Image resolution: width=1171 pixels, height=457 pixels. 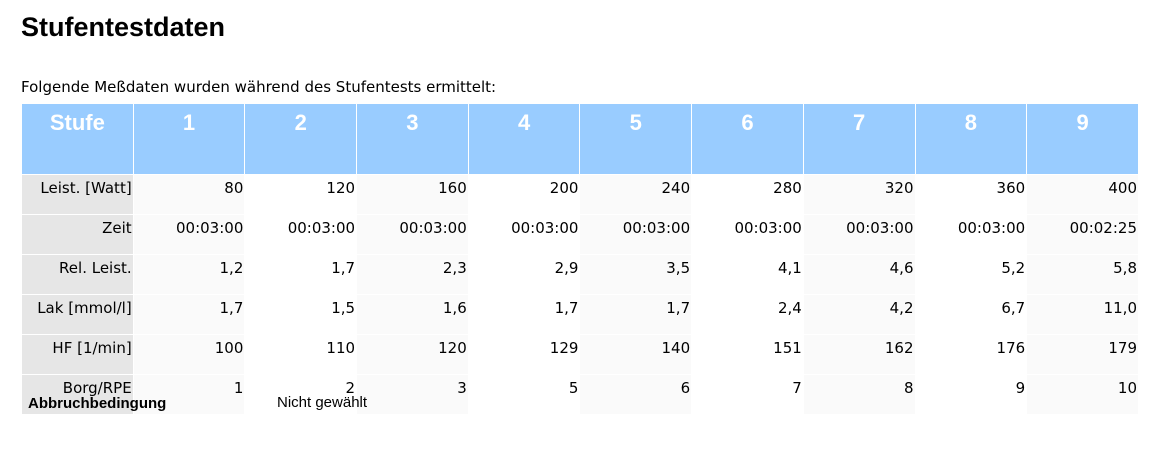 I want to click on table-cell: 10, so click(x=1082, y=394).